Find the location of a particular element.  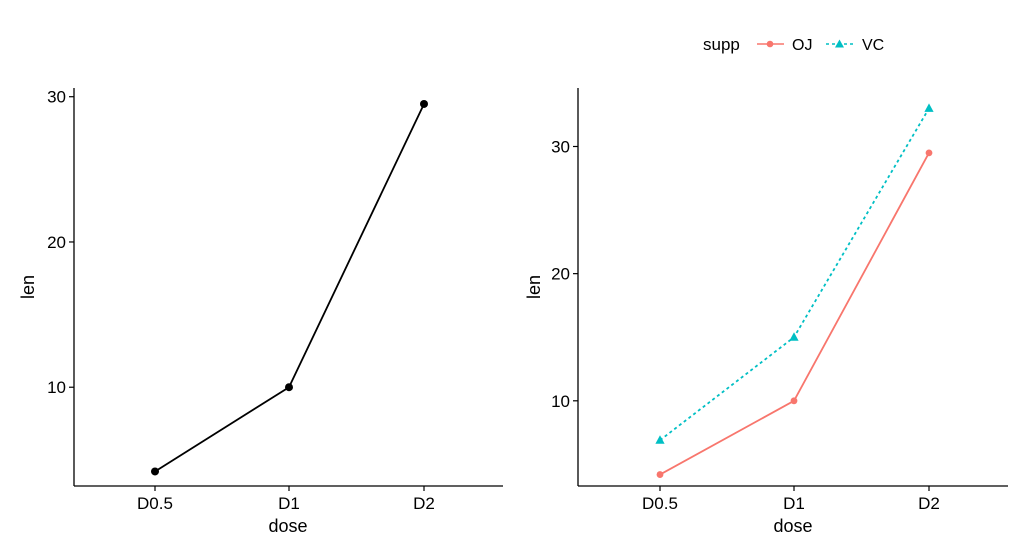

left-y-ticks: 10 20 30 is located at coordinates (60, 242).